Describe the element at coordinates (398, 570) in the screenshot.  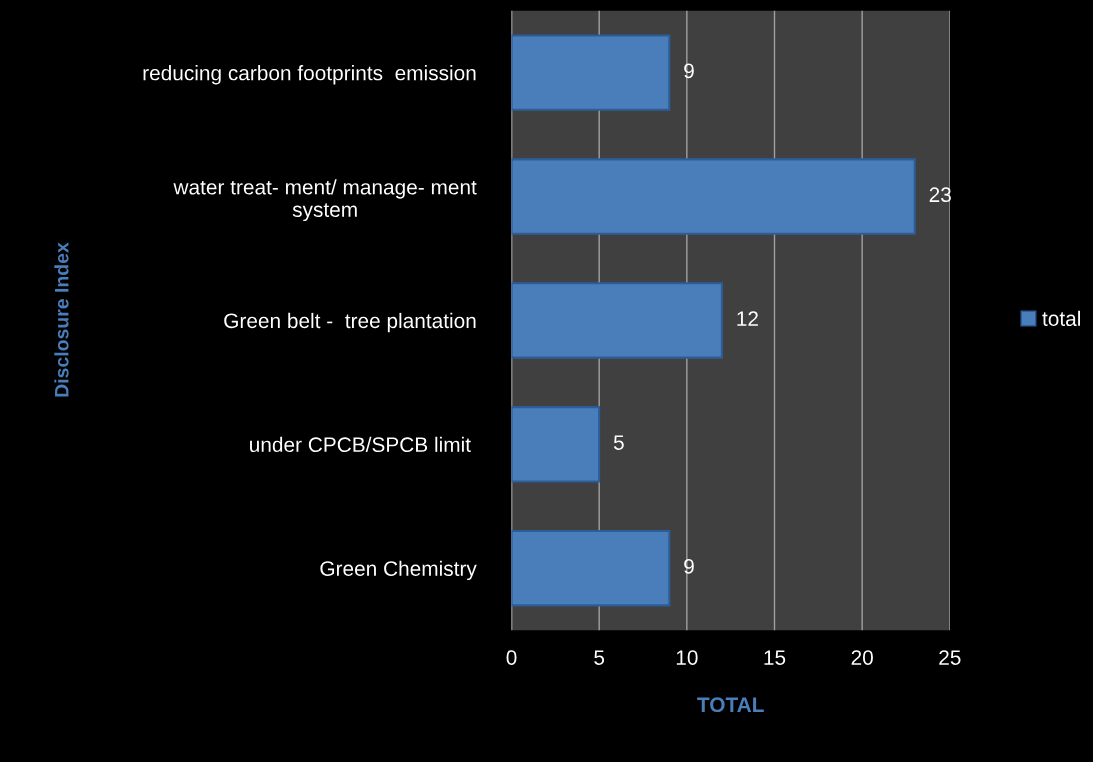
I see `y-tick-label: Green Chemistry` at that location.